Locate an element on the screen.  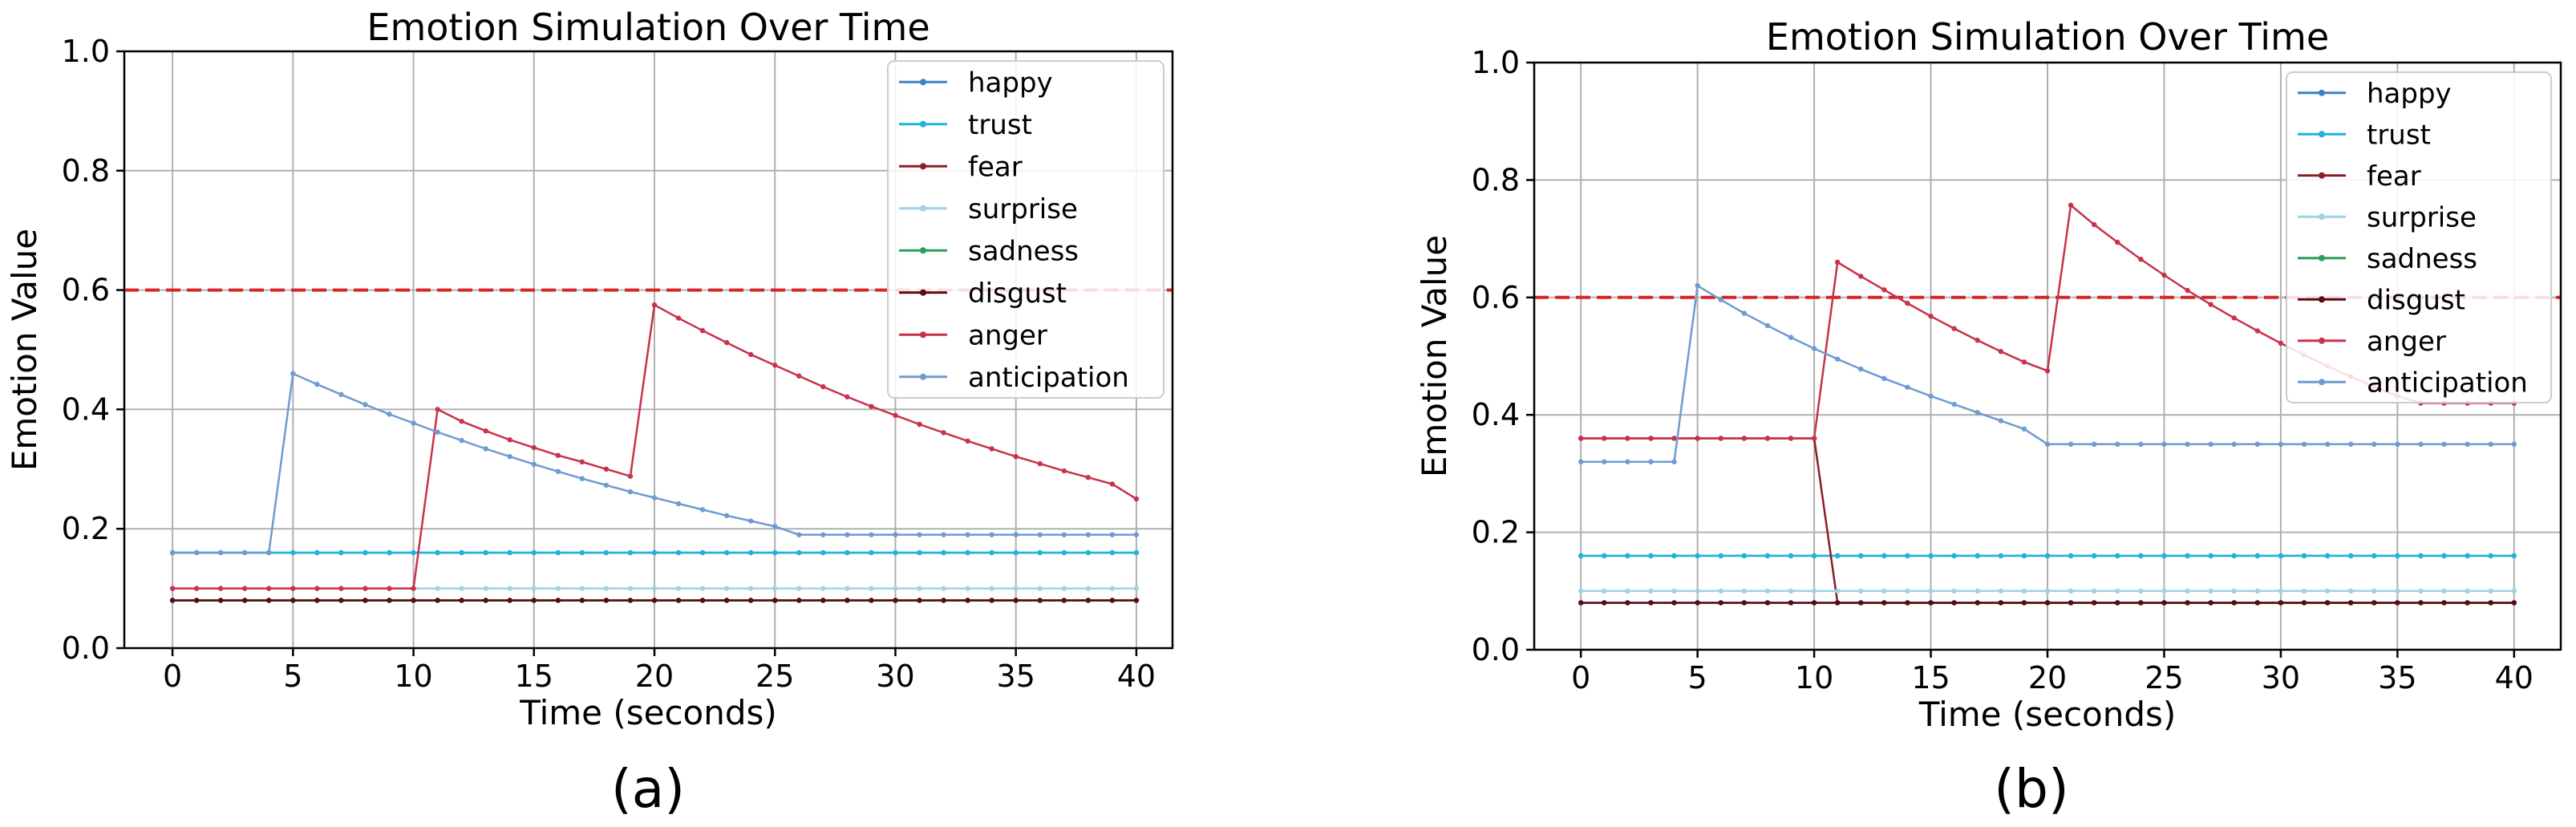
y-tick-label: 0.2 is located at coordinates (86, 528).